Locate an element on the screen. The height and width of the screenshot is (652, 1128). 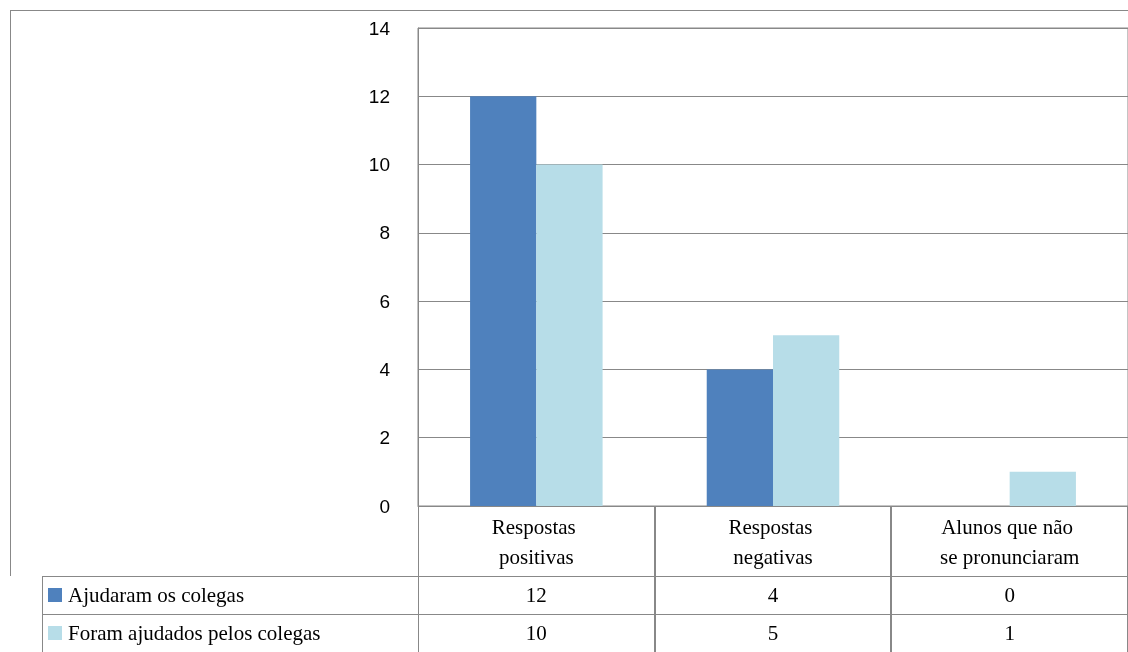
data-label: 1 is located at coordinates (1009, 633).